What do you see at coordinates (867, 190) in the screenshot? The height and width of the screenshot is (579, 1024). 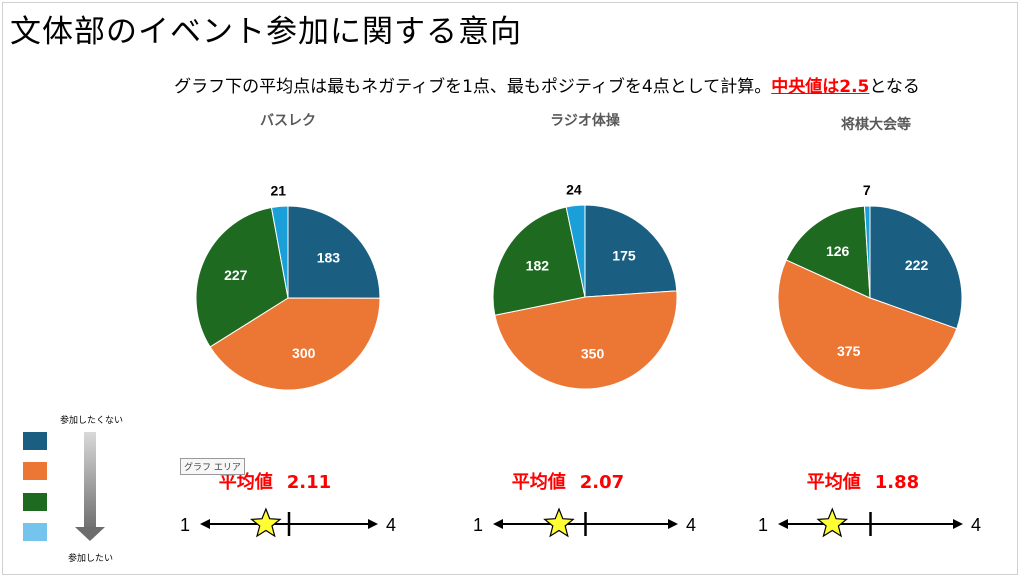 I see `pie-3-data-label-4: 7` at bounding box center [867, 190].